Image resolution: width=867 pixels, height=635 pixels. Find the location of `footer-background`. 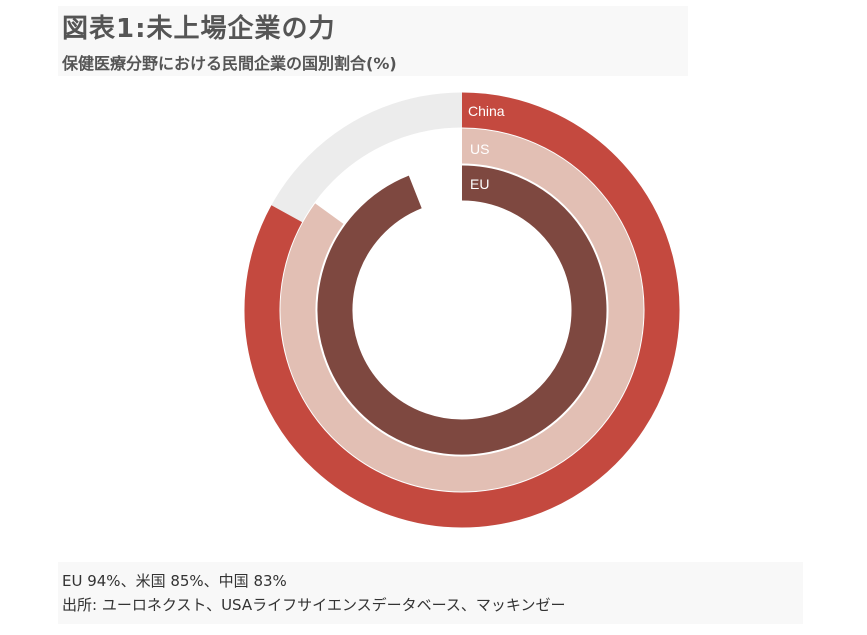

footer-background is located at coordinates (430, 593).